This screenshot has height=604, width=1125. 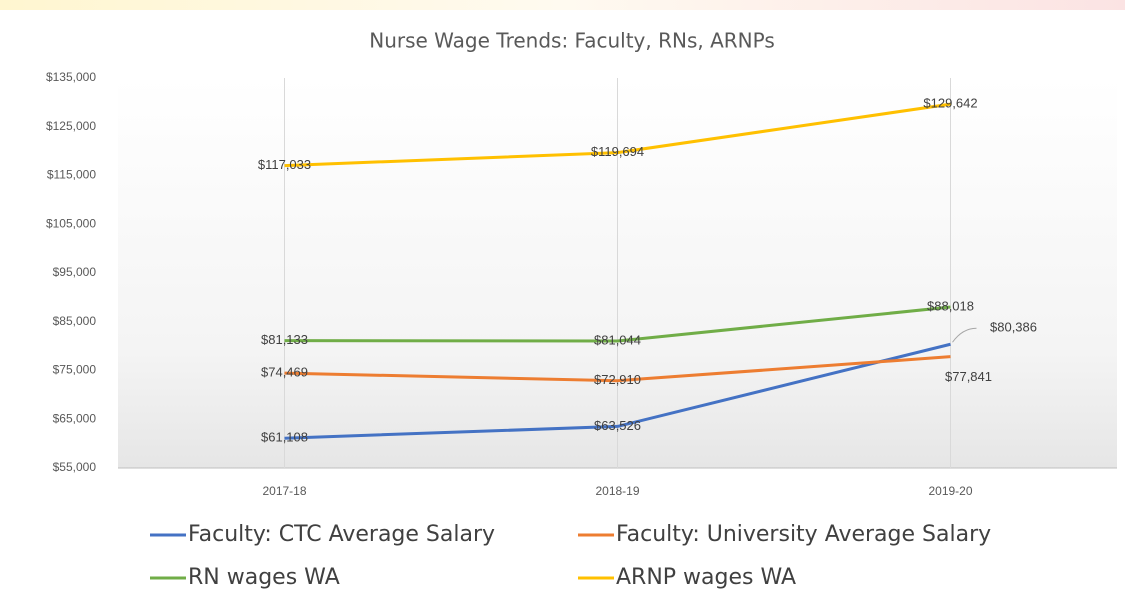 I want to click on data-label: $81,044, so click(x=617, y=339).